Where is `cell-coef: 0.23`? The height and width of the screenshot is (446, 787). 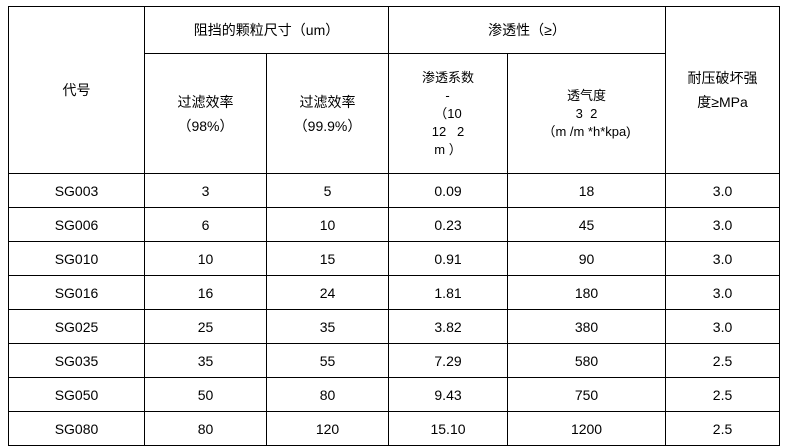
cell-coef: 0.23 is located at coordinates (448, 224).